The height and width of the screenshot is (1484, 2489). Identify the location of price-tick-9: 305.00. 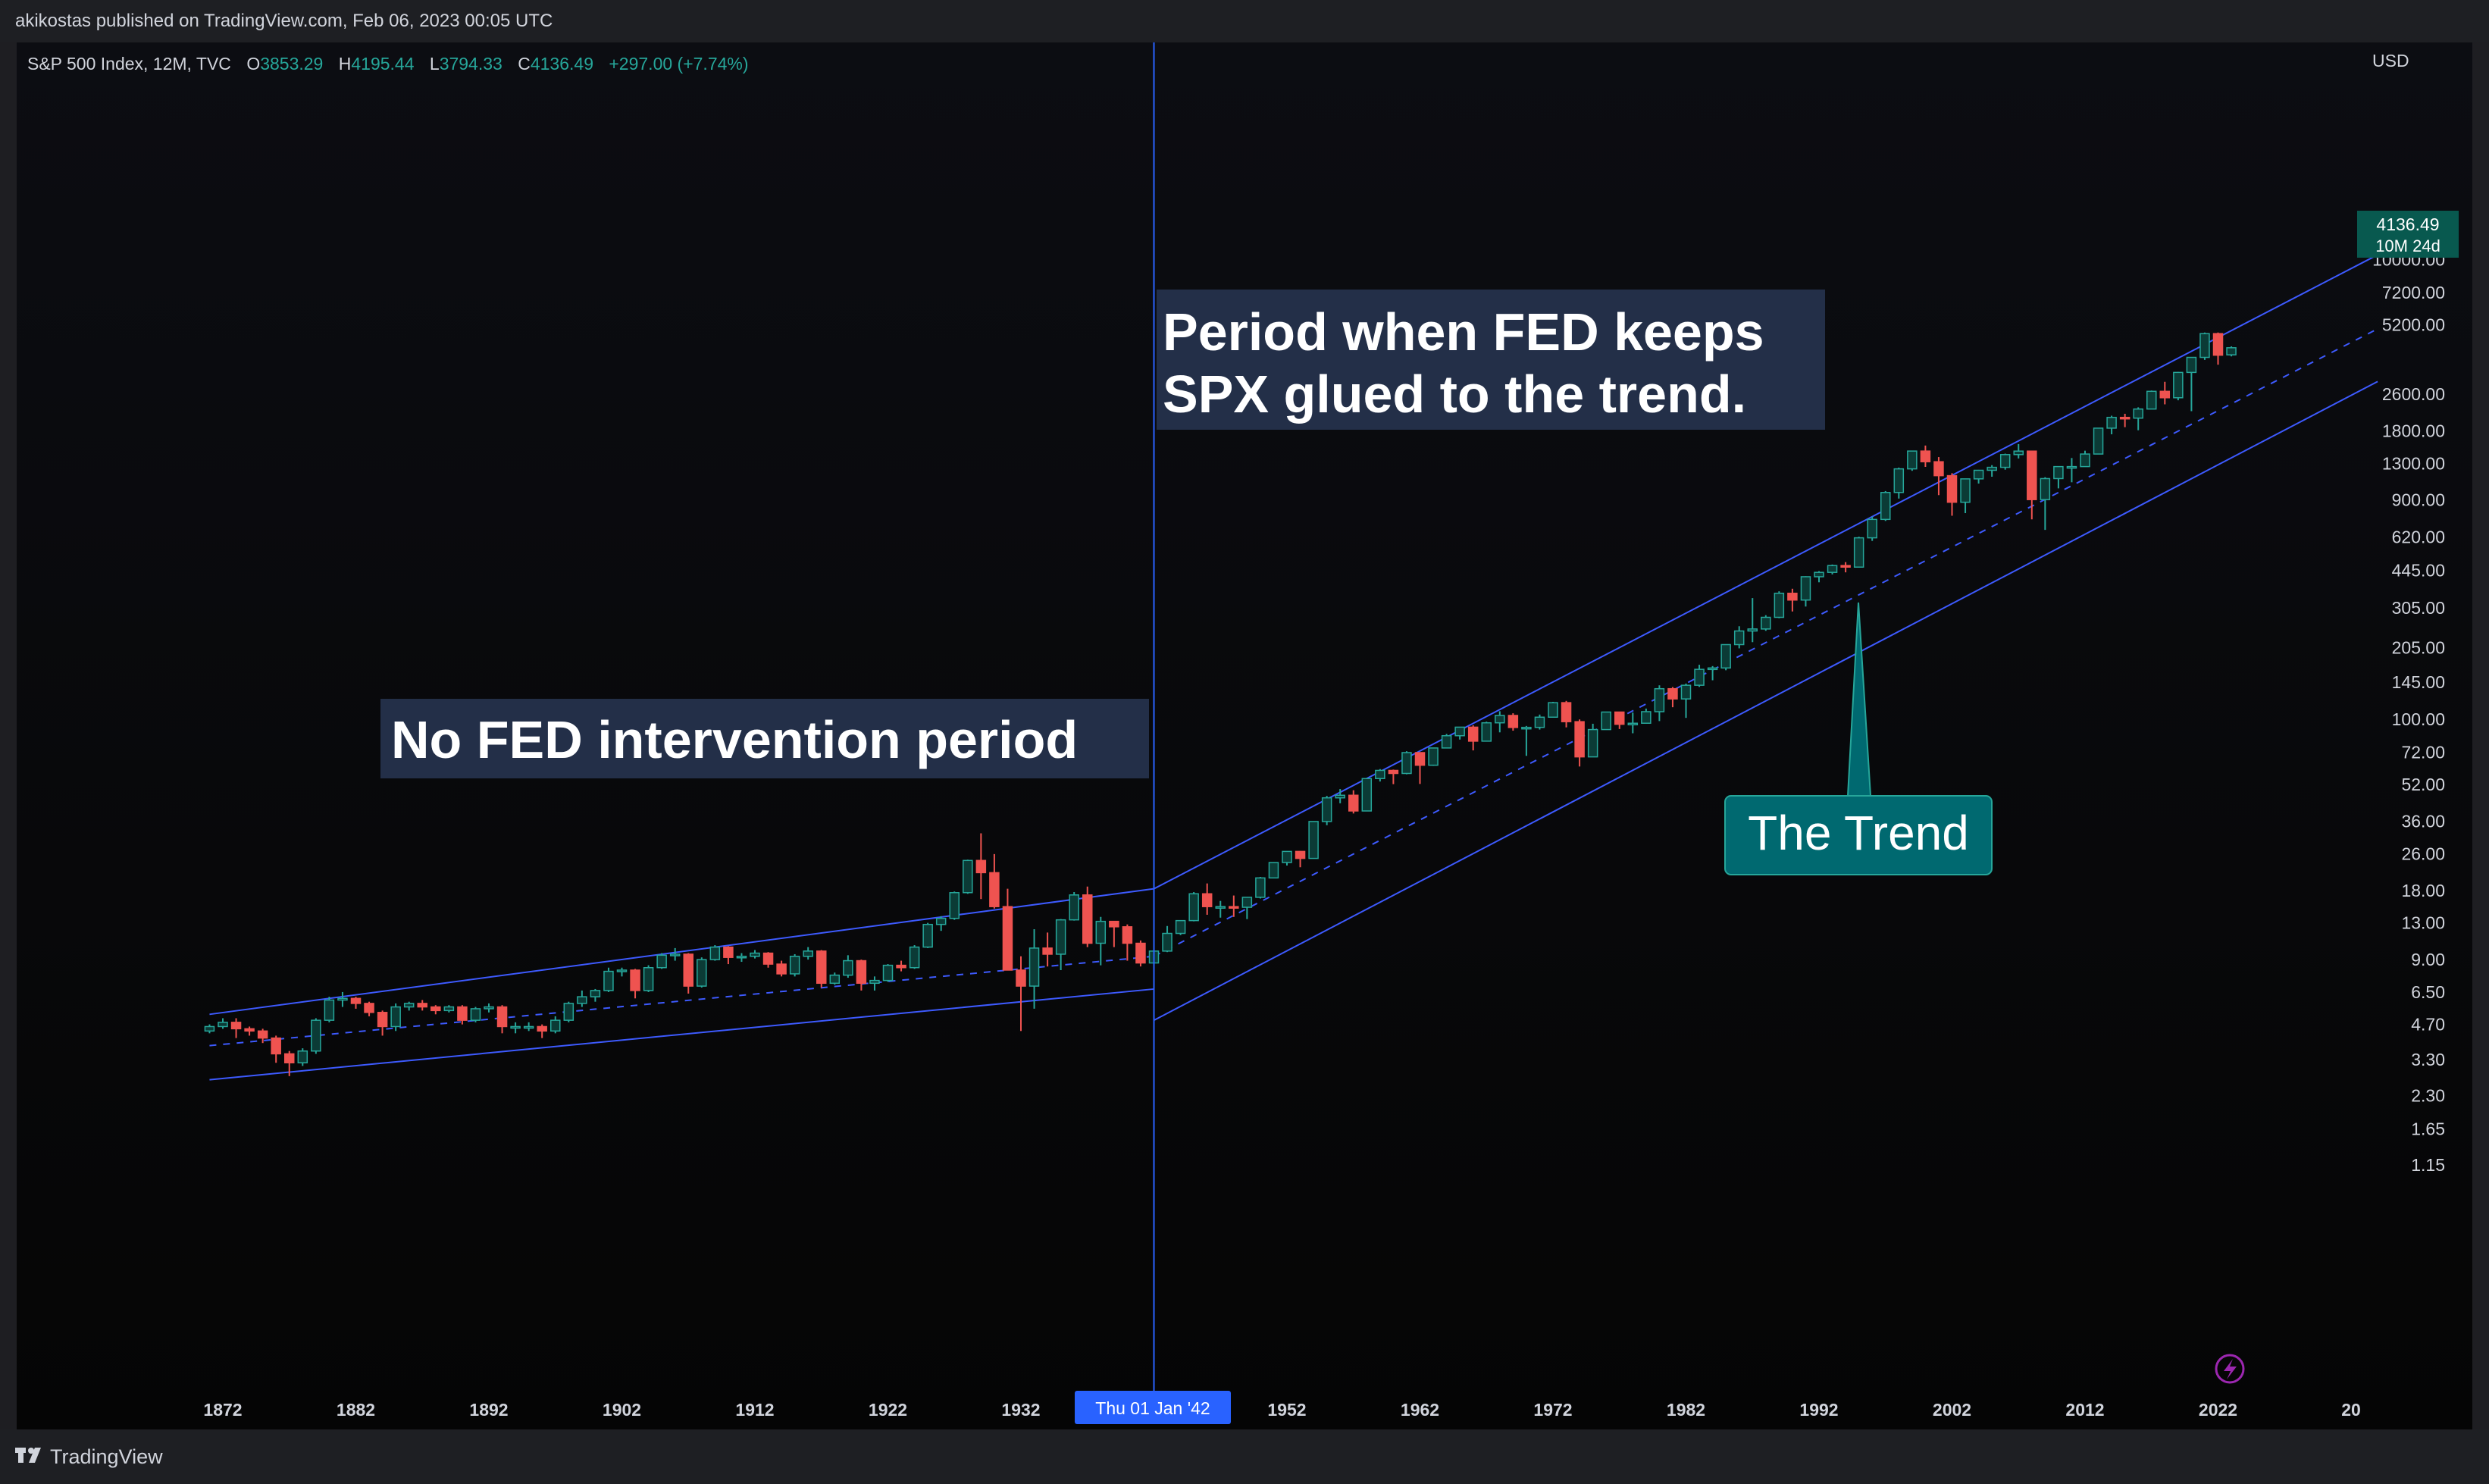
(2418, 608).